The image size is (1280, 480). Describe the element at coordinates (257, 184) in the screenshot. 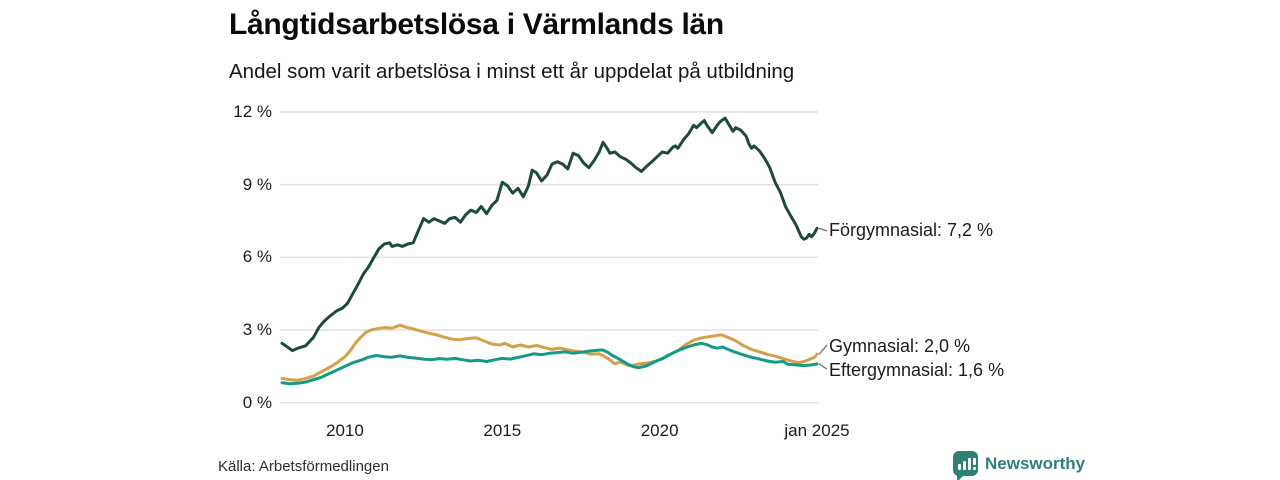

I see `y-axis-tick-label: 9 %` at that location.